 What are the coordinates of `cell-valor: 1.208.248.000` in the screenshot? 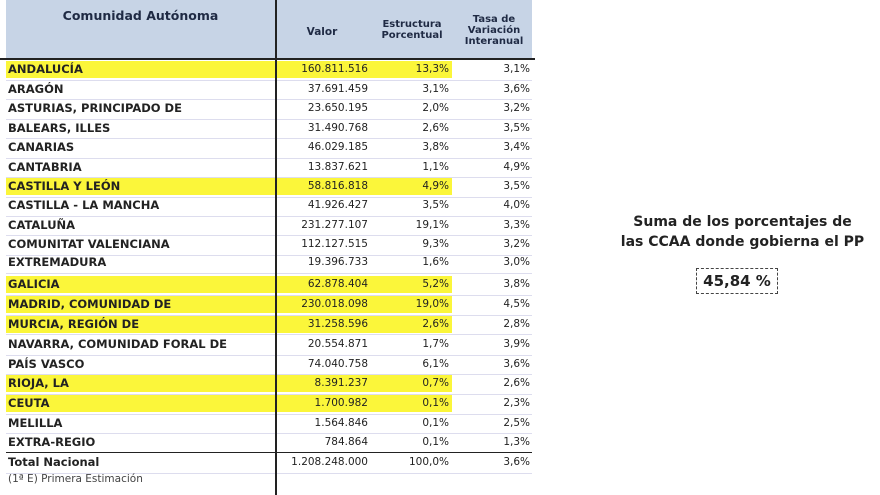 It's located at (329, 462).